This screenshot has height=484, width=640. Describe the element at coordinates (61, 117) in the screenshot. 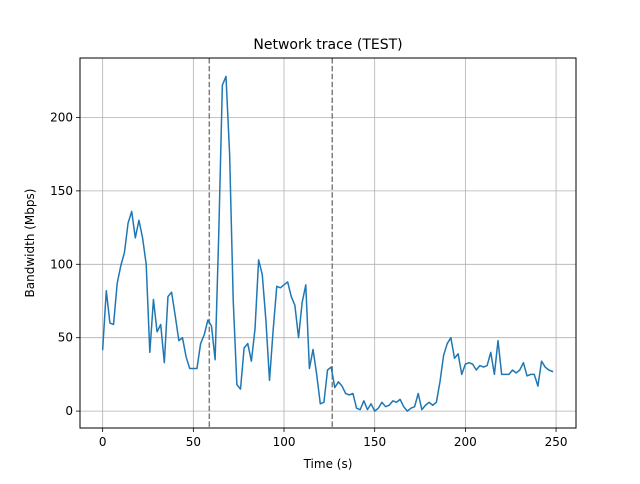

I see `y-tick-label: 200` at that location.